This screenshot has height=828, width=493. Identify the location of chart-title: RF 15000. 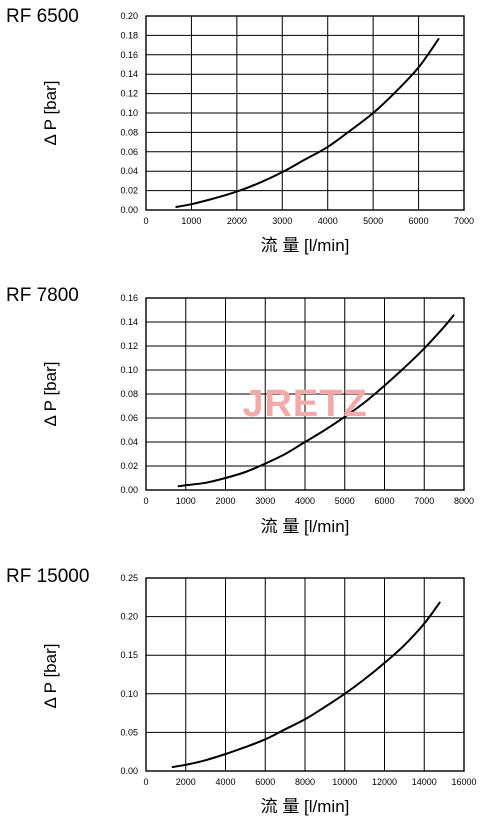
(47, 576).